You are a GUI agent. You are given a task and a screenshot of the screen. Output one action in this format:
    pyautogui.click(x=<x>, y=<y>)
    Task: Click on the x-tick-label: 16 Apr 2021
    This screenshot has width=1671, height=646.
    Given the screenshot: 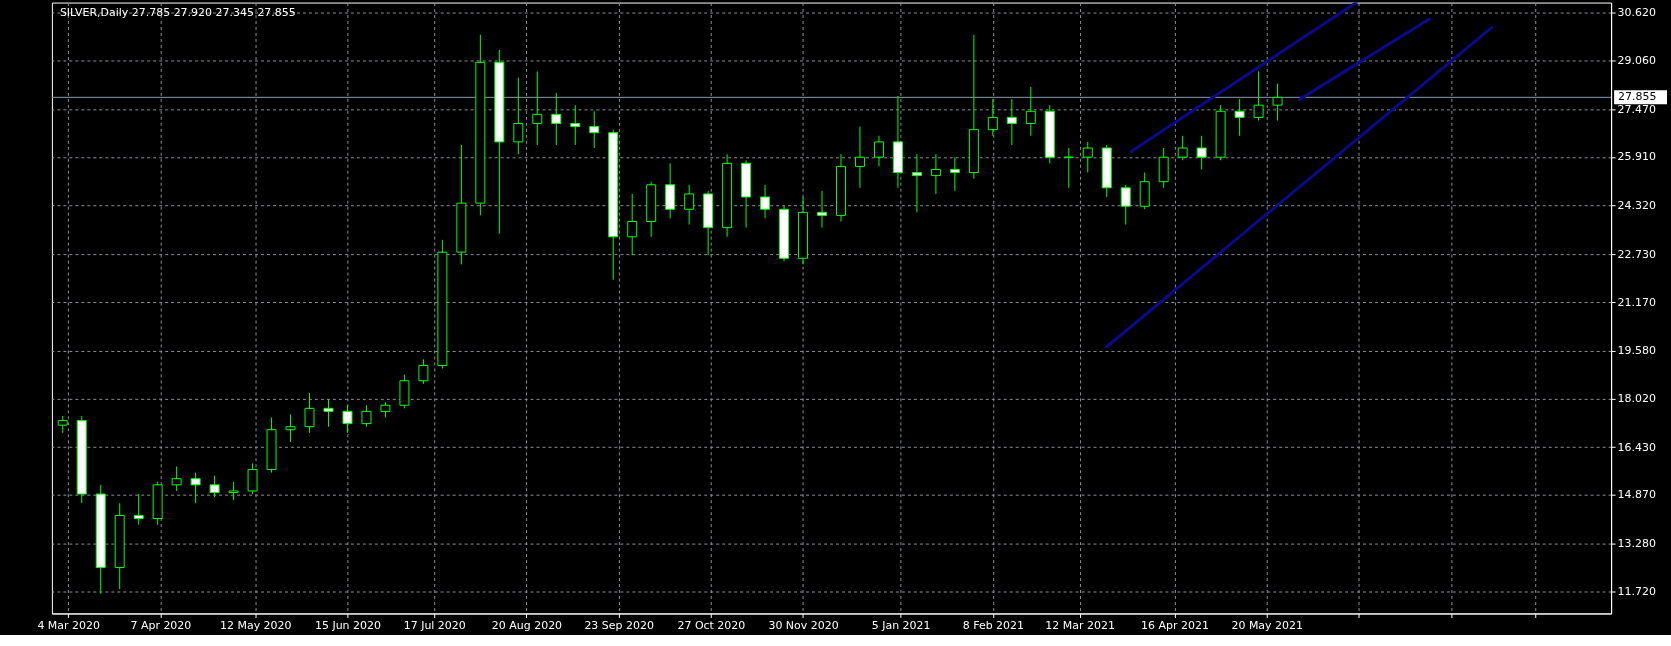 What is the action you would take?
    pyautogui.click(x=1175, y=625)
    